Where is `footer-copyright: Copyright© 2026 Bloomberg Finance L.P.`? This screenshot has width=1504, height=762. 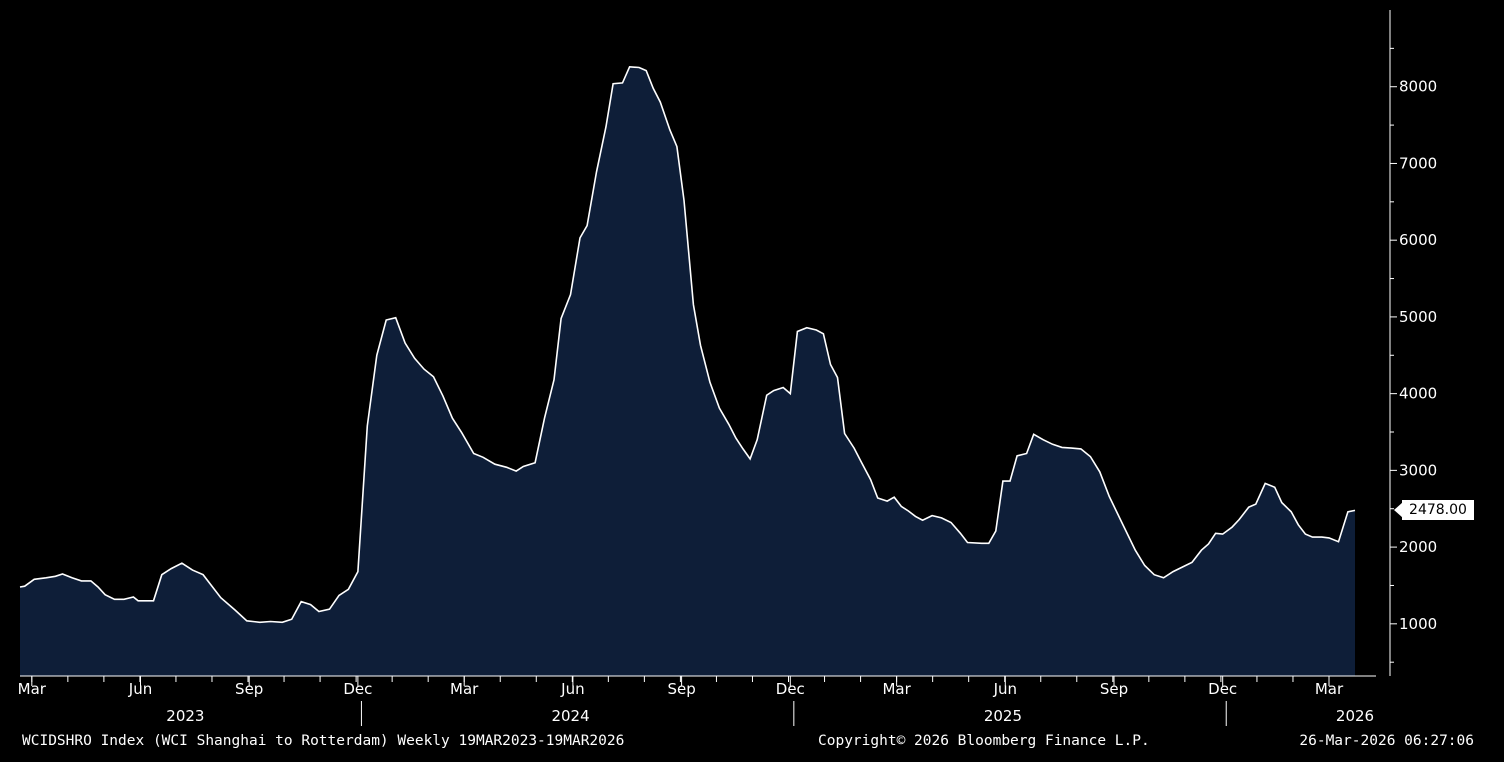 footer-copyright: Copyright© 2026 Bloomberg Finance L.P. is located at coordinates (984, 741).